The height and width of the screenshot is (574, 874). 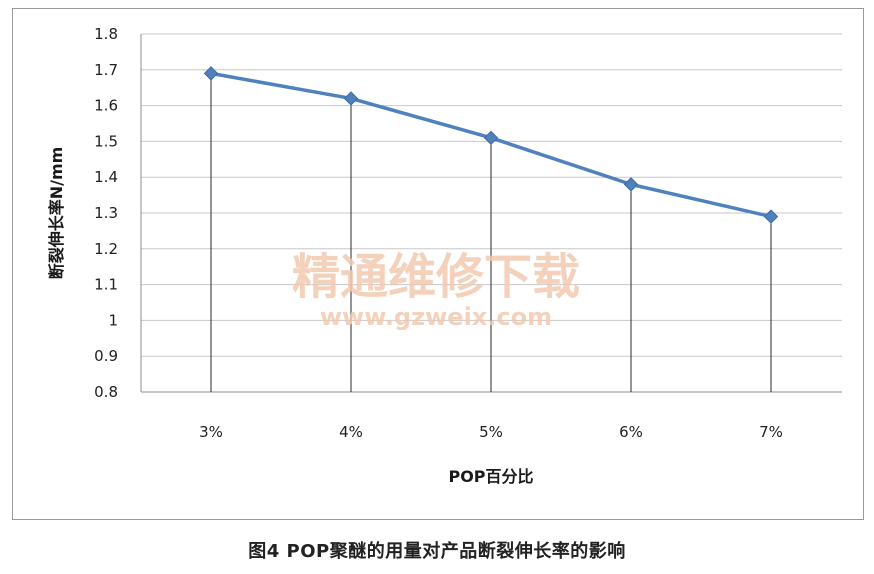 What do you see at coordinates (490, 476) in the screenshot?
I see `x-axis-title: POP百分比` at bounding box center [490, 476].